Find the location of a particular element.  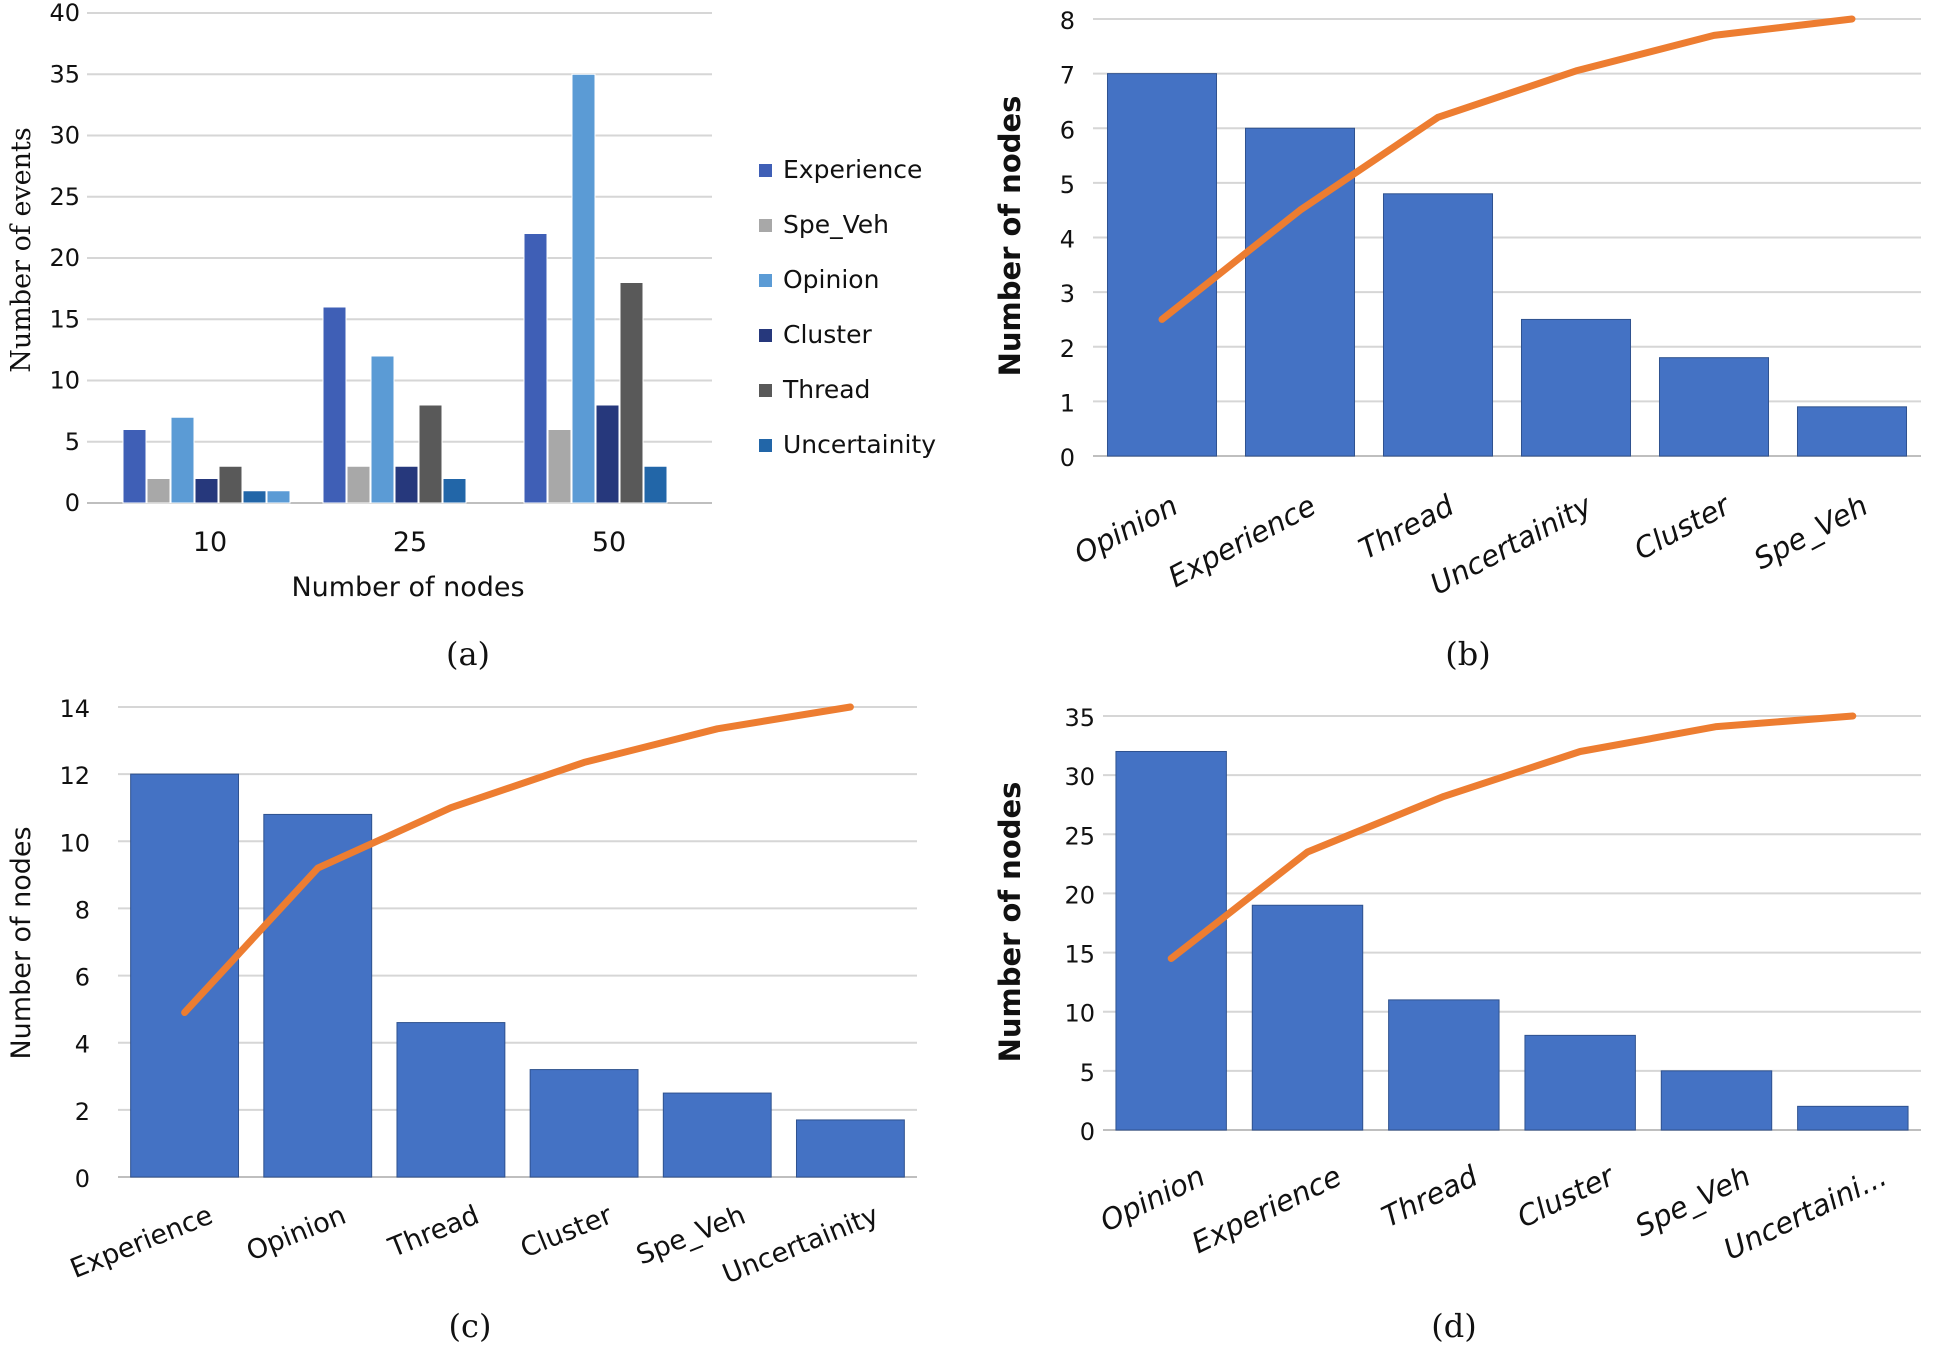

panel-d-cumulative-line-path is located at coordinates (1512, 837).